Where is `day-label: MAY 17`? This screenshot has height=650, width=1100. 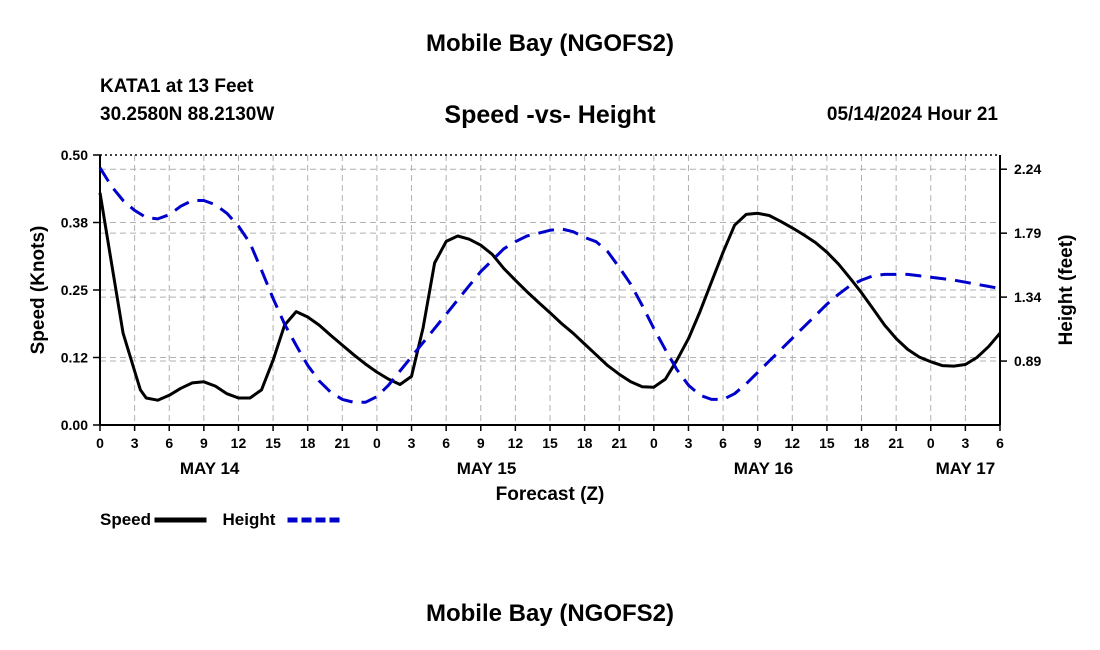 day-label: MAY 17 is located at coordinates (966, 468).